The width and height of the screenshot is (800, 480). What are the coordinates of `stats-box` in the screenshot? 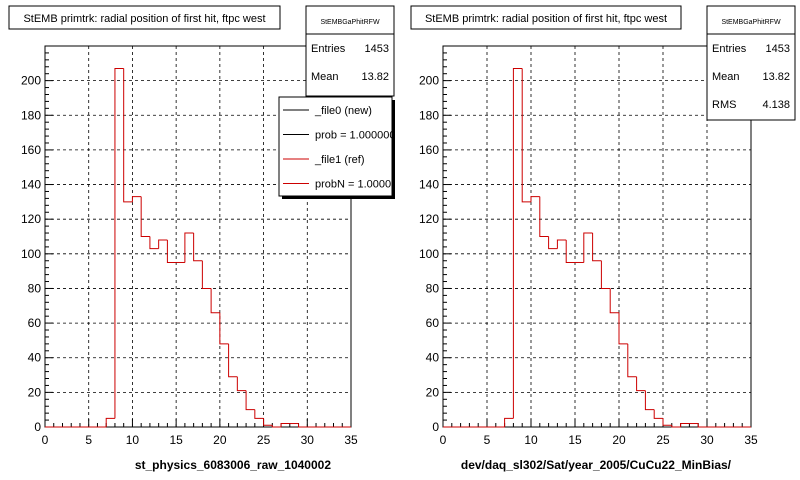 It's located at (350, 51).